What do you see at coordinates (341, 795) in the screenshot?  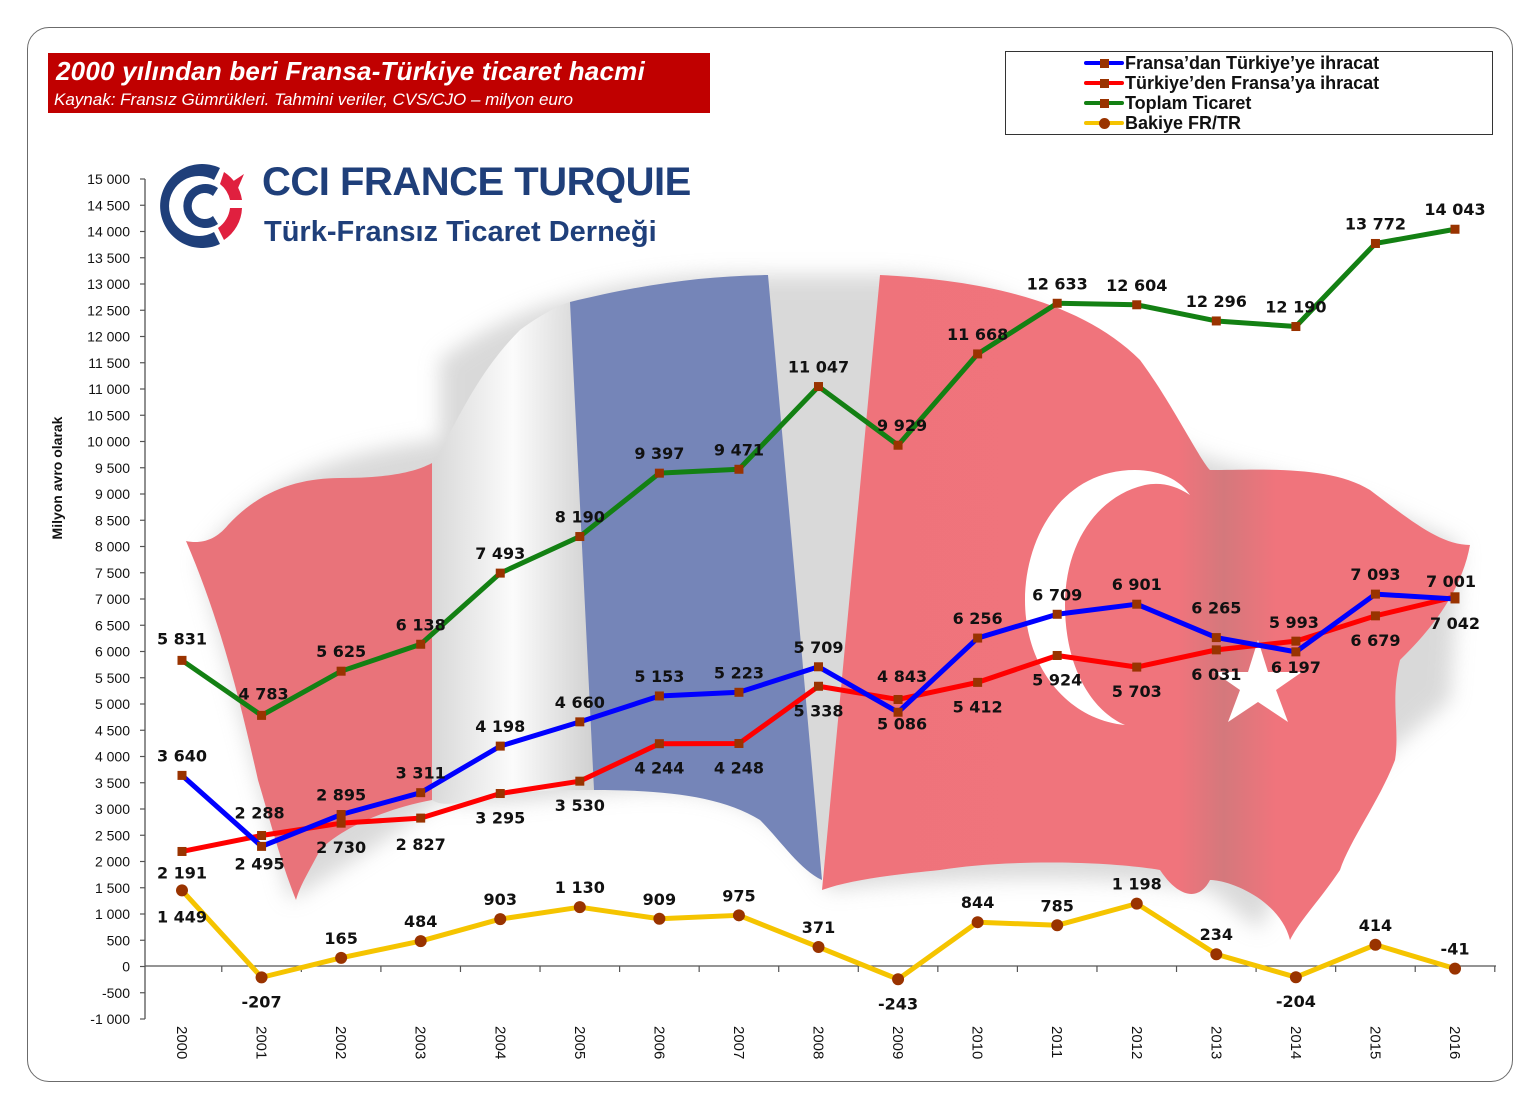 I see `data-label-fr-exports: 2 895` at bounding box center [341, 795].